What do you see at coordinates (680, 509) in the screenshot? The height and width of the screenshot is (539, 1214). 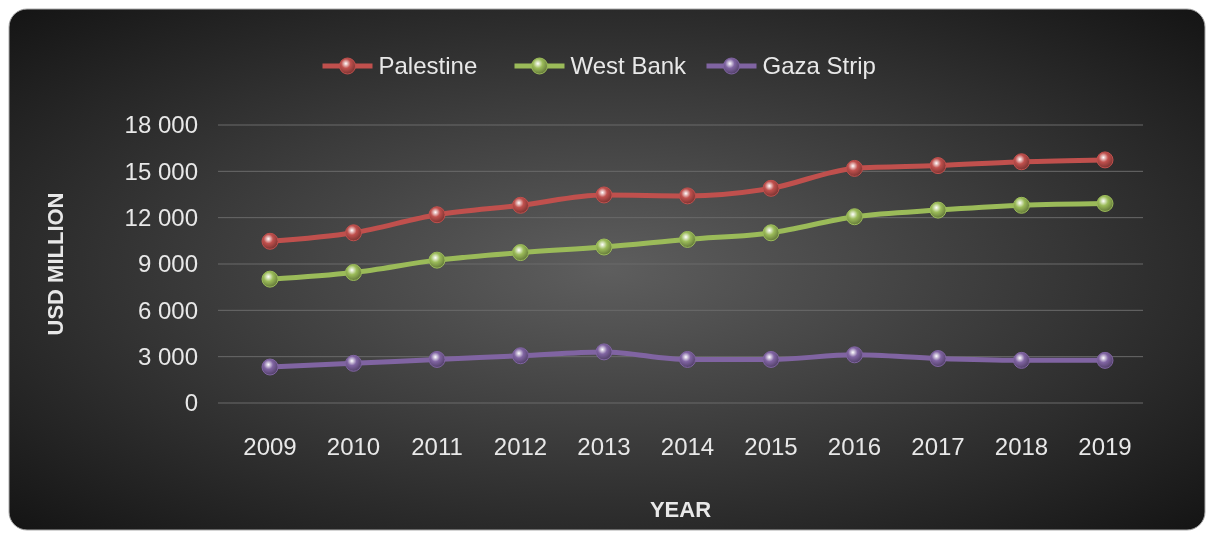 I see `x-axis-title: YEAR` at bounding box center [680, 509].